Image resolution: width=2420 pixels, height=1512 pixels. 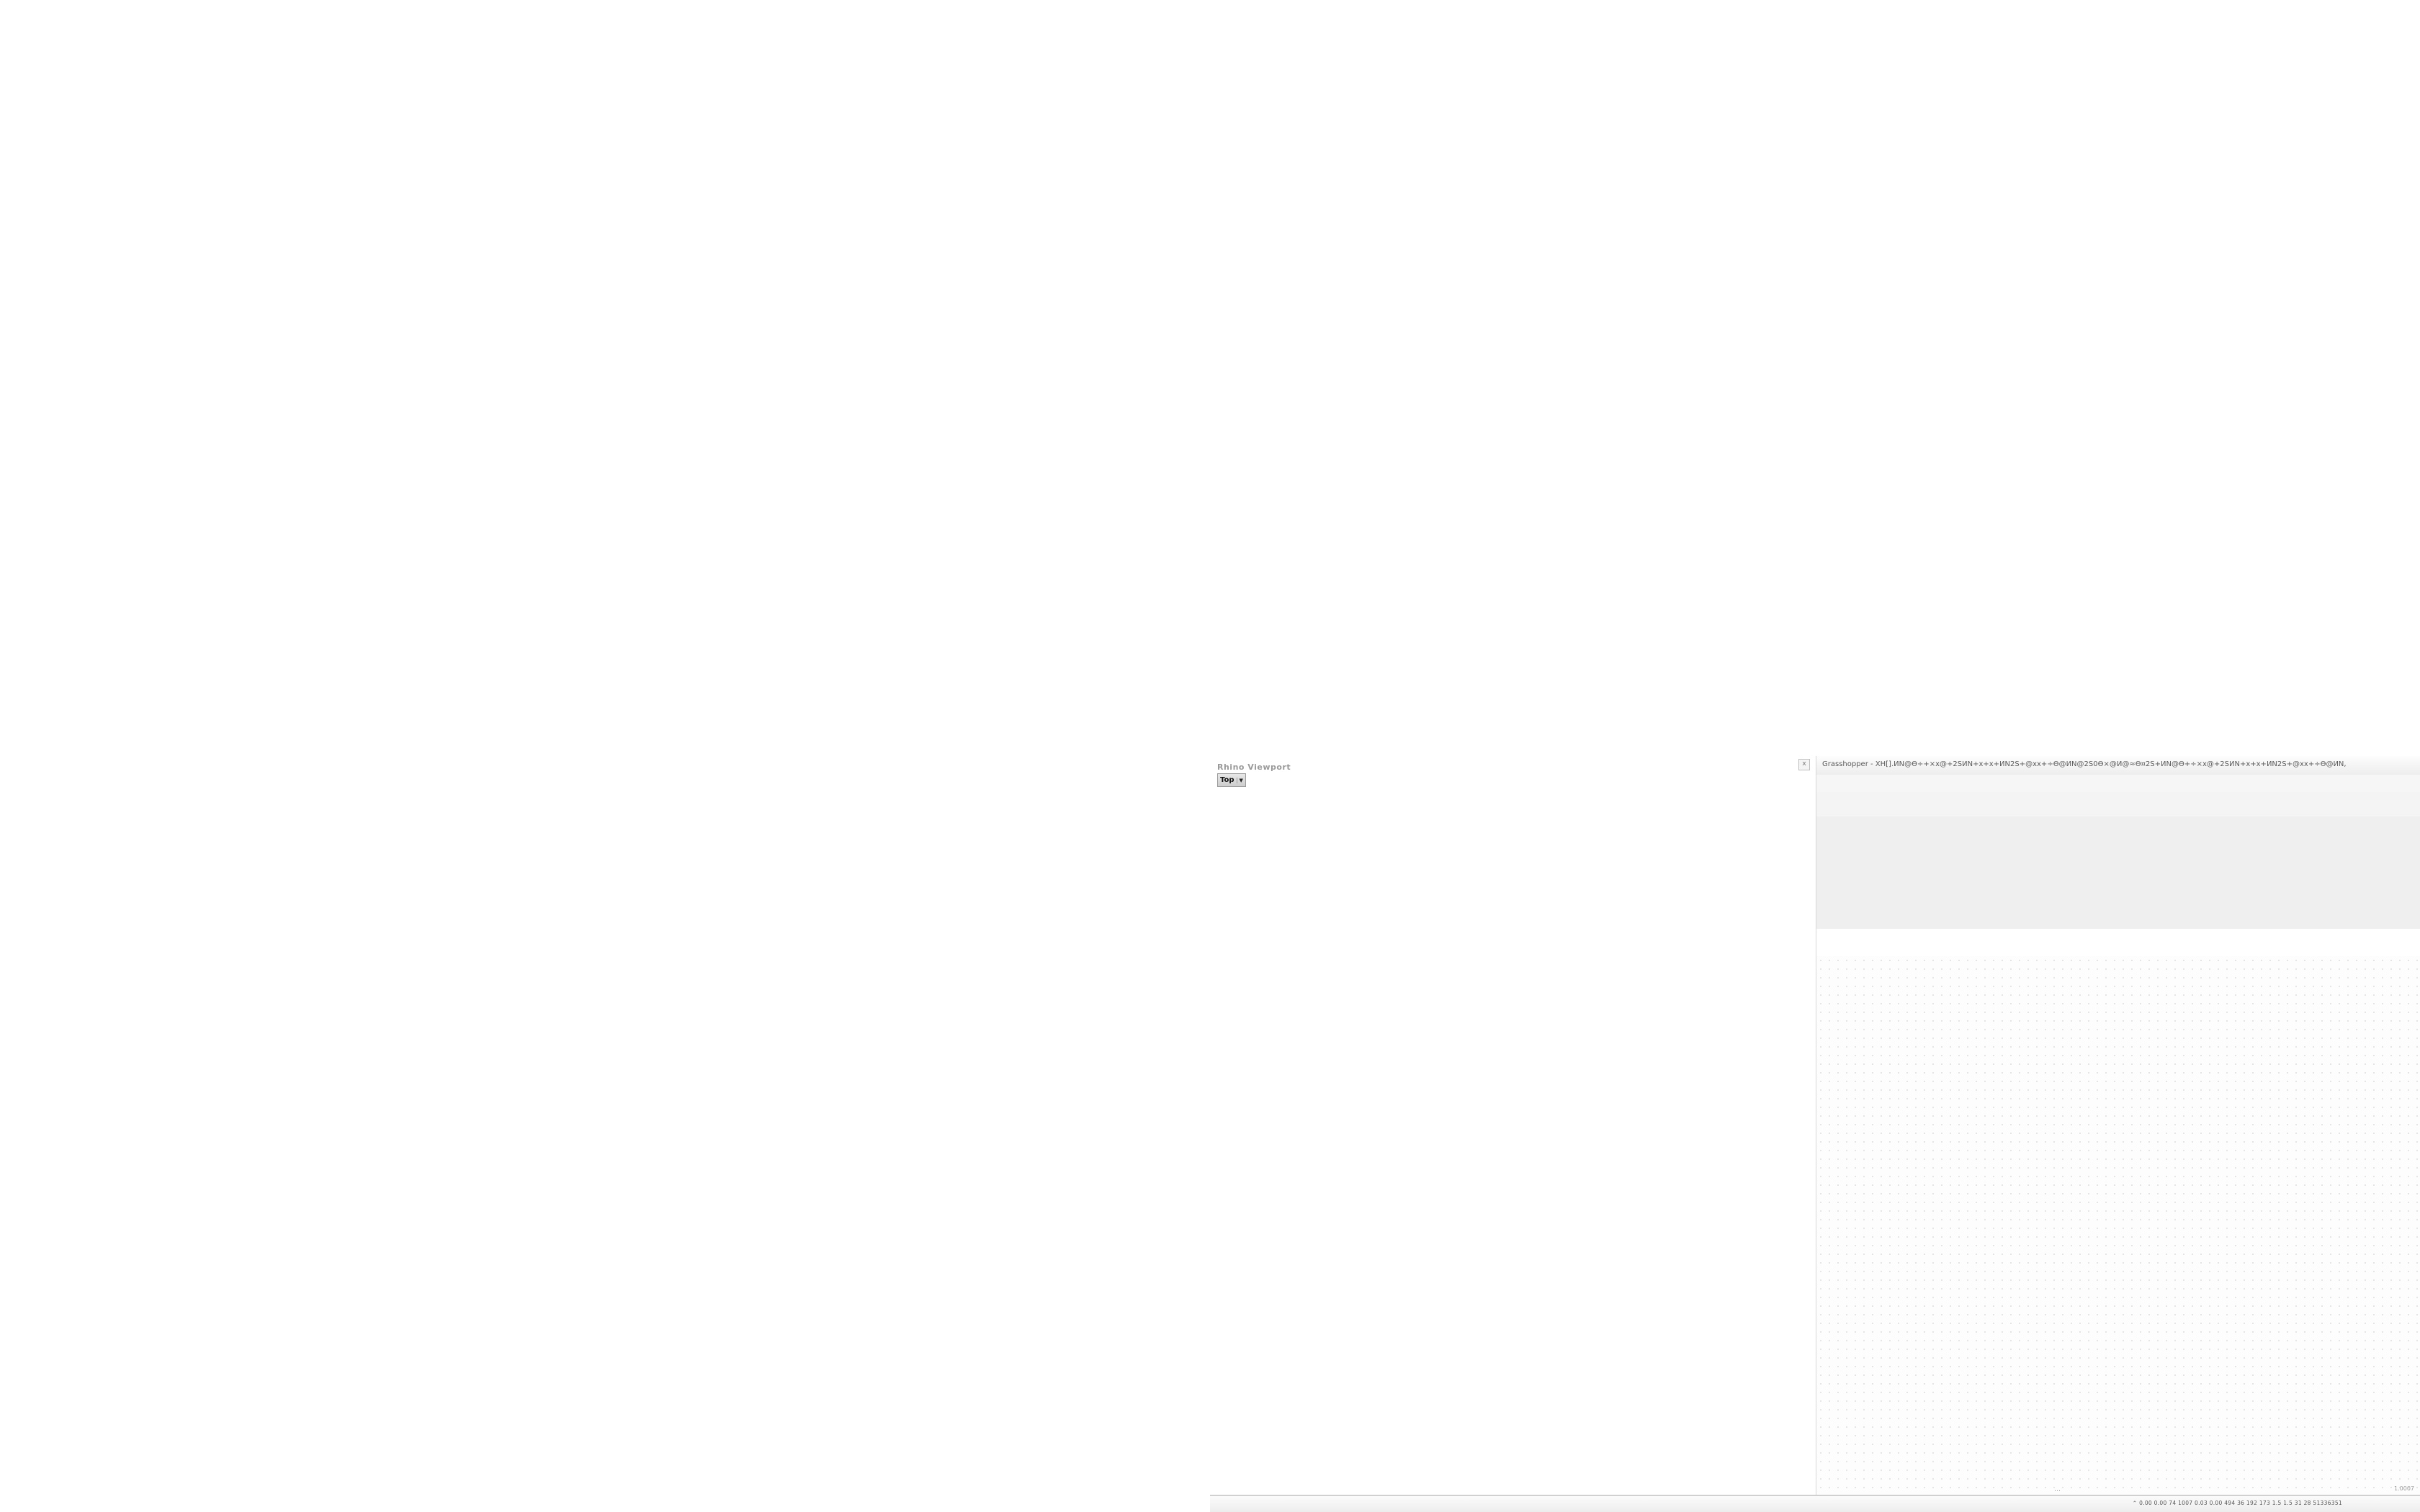 I want to click on rhino-viewport-title: Rhino Viewport, so click(x=1254, y=767).